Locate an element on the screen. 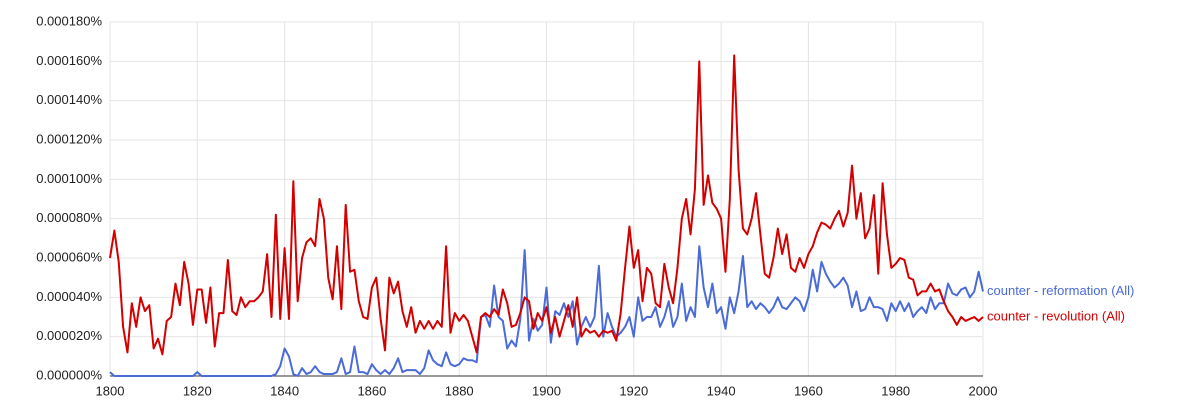 The image size is (1187, 413). x-tick-label: 1960 is located at coordinates (808, 390).